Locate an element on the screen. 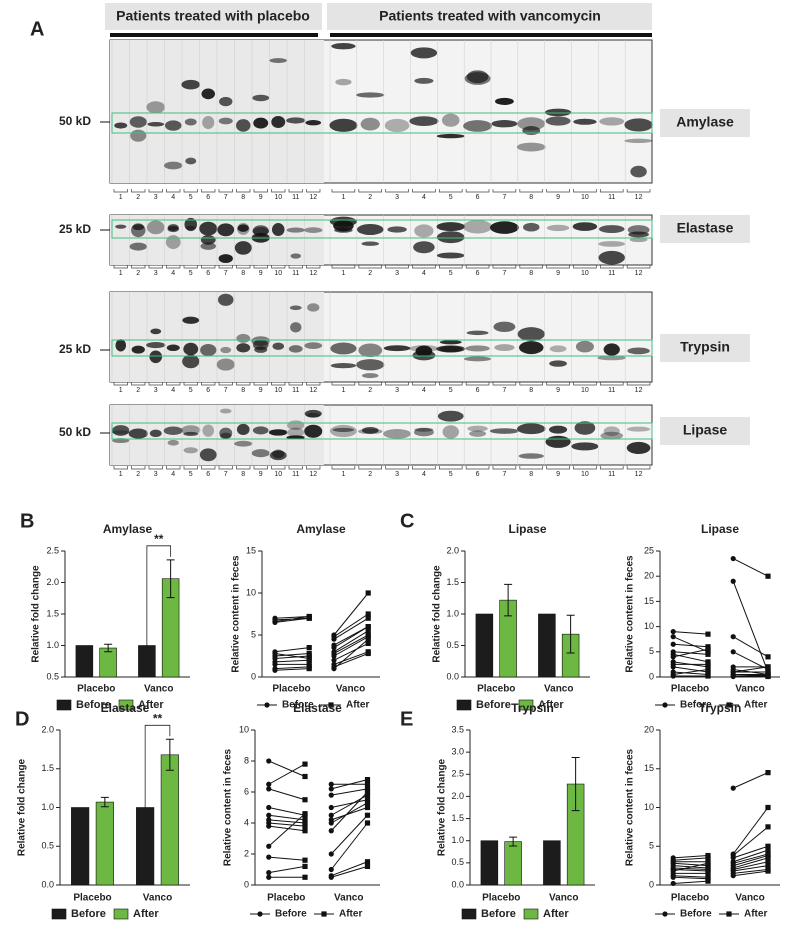 This screenshot has height=929, width=786. legend-marker is located at coordinates (260, 914).